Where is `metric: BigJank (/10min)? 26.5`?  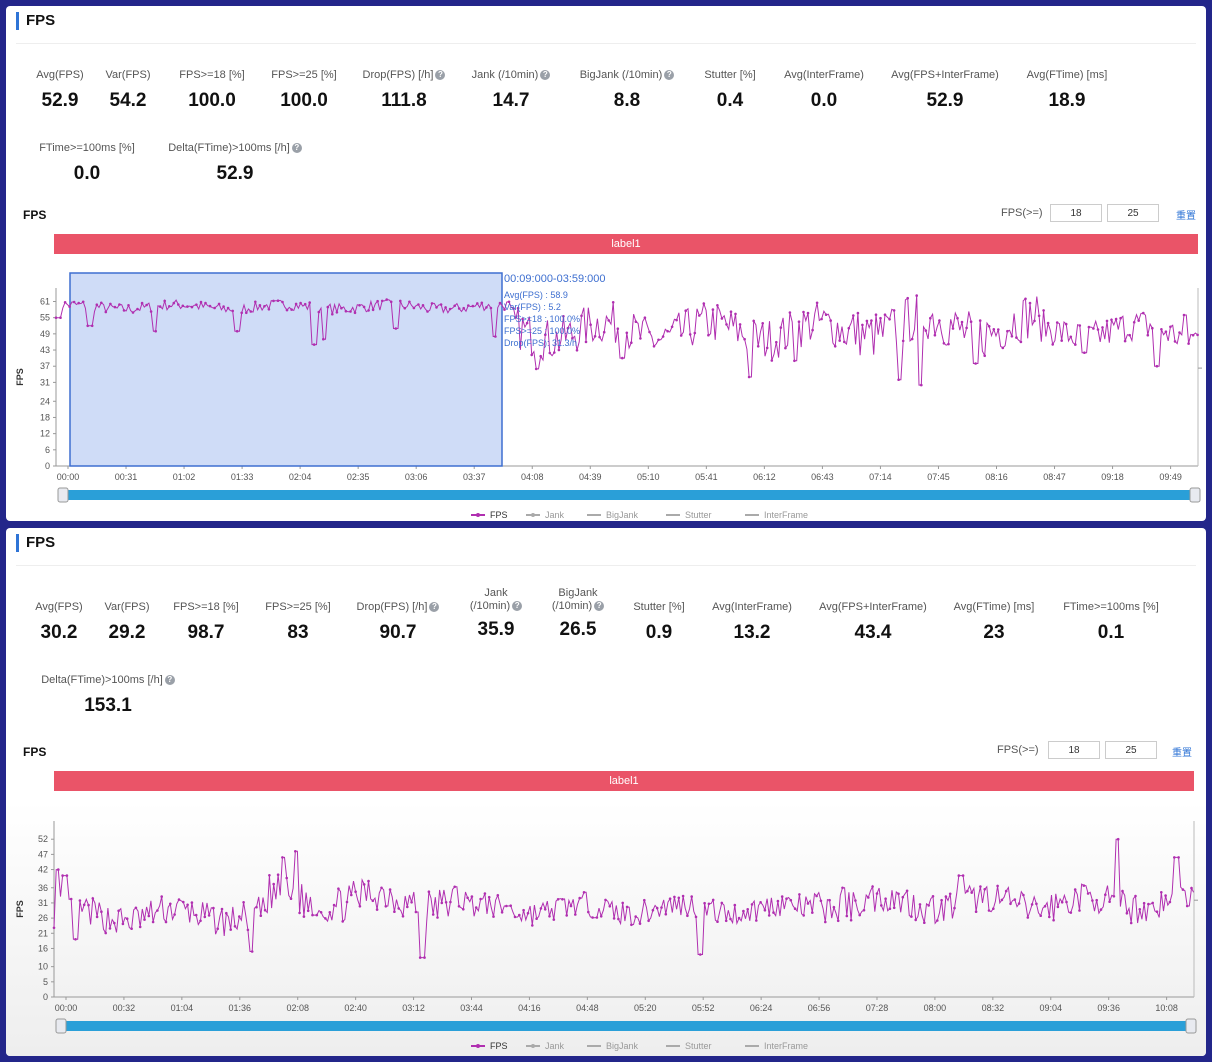 metric: BigJank (/10min)? 26.5 is located at coordinates (578, 614).